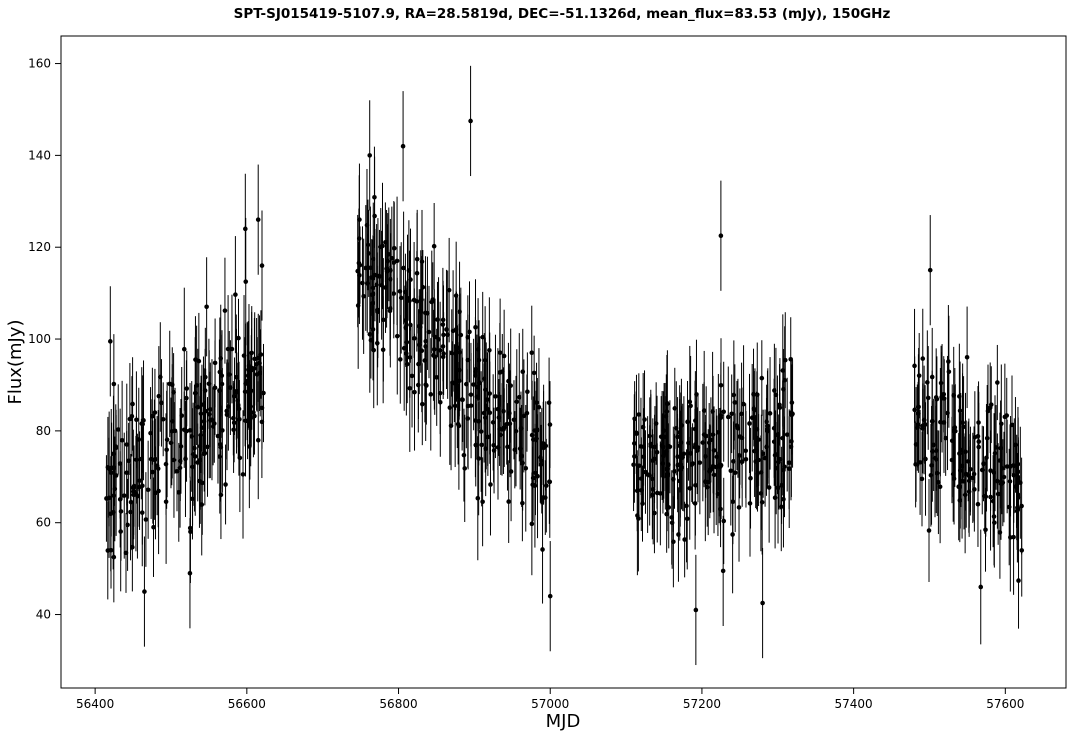  I want to click on x-tick-label: 57600, so click(1005, 704).